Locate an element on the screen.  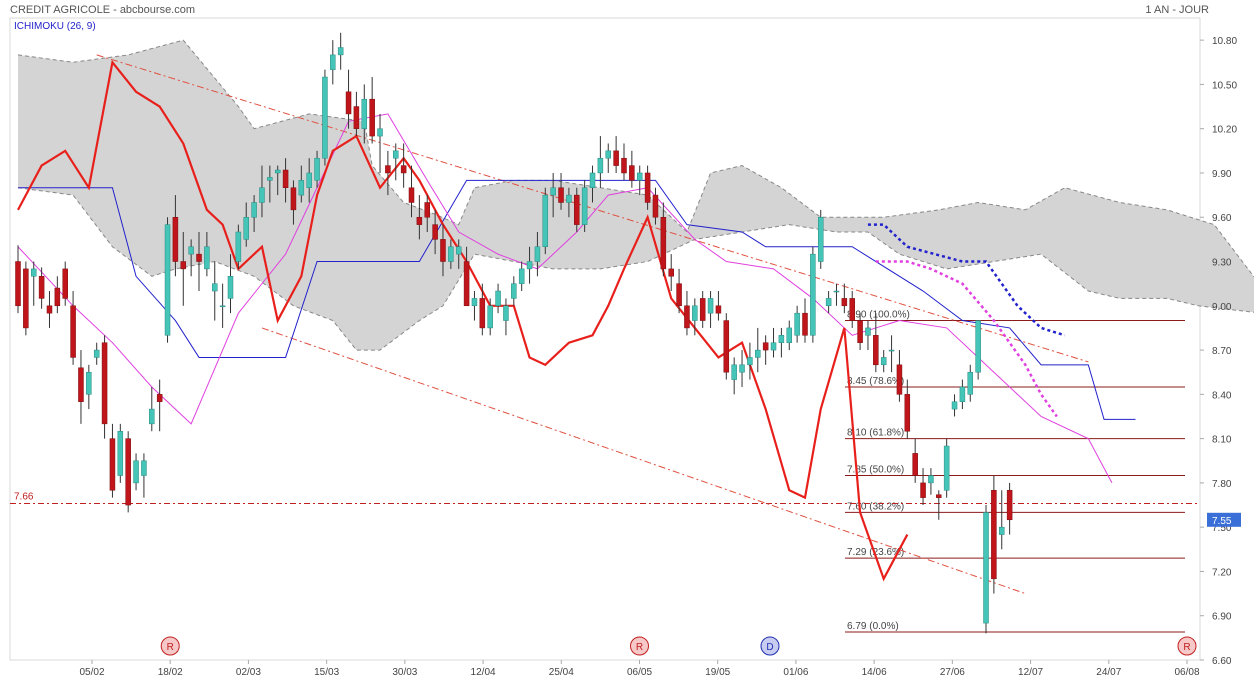
y-tick-label: 8.70 is located at coordinates (1222, 351).